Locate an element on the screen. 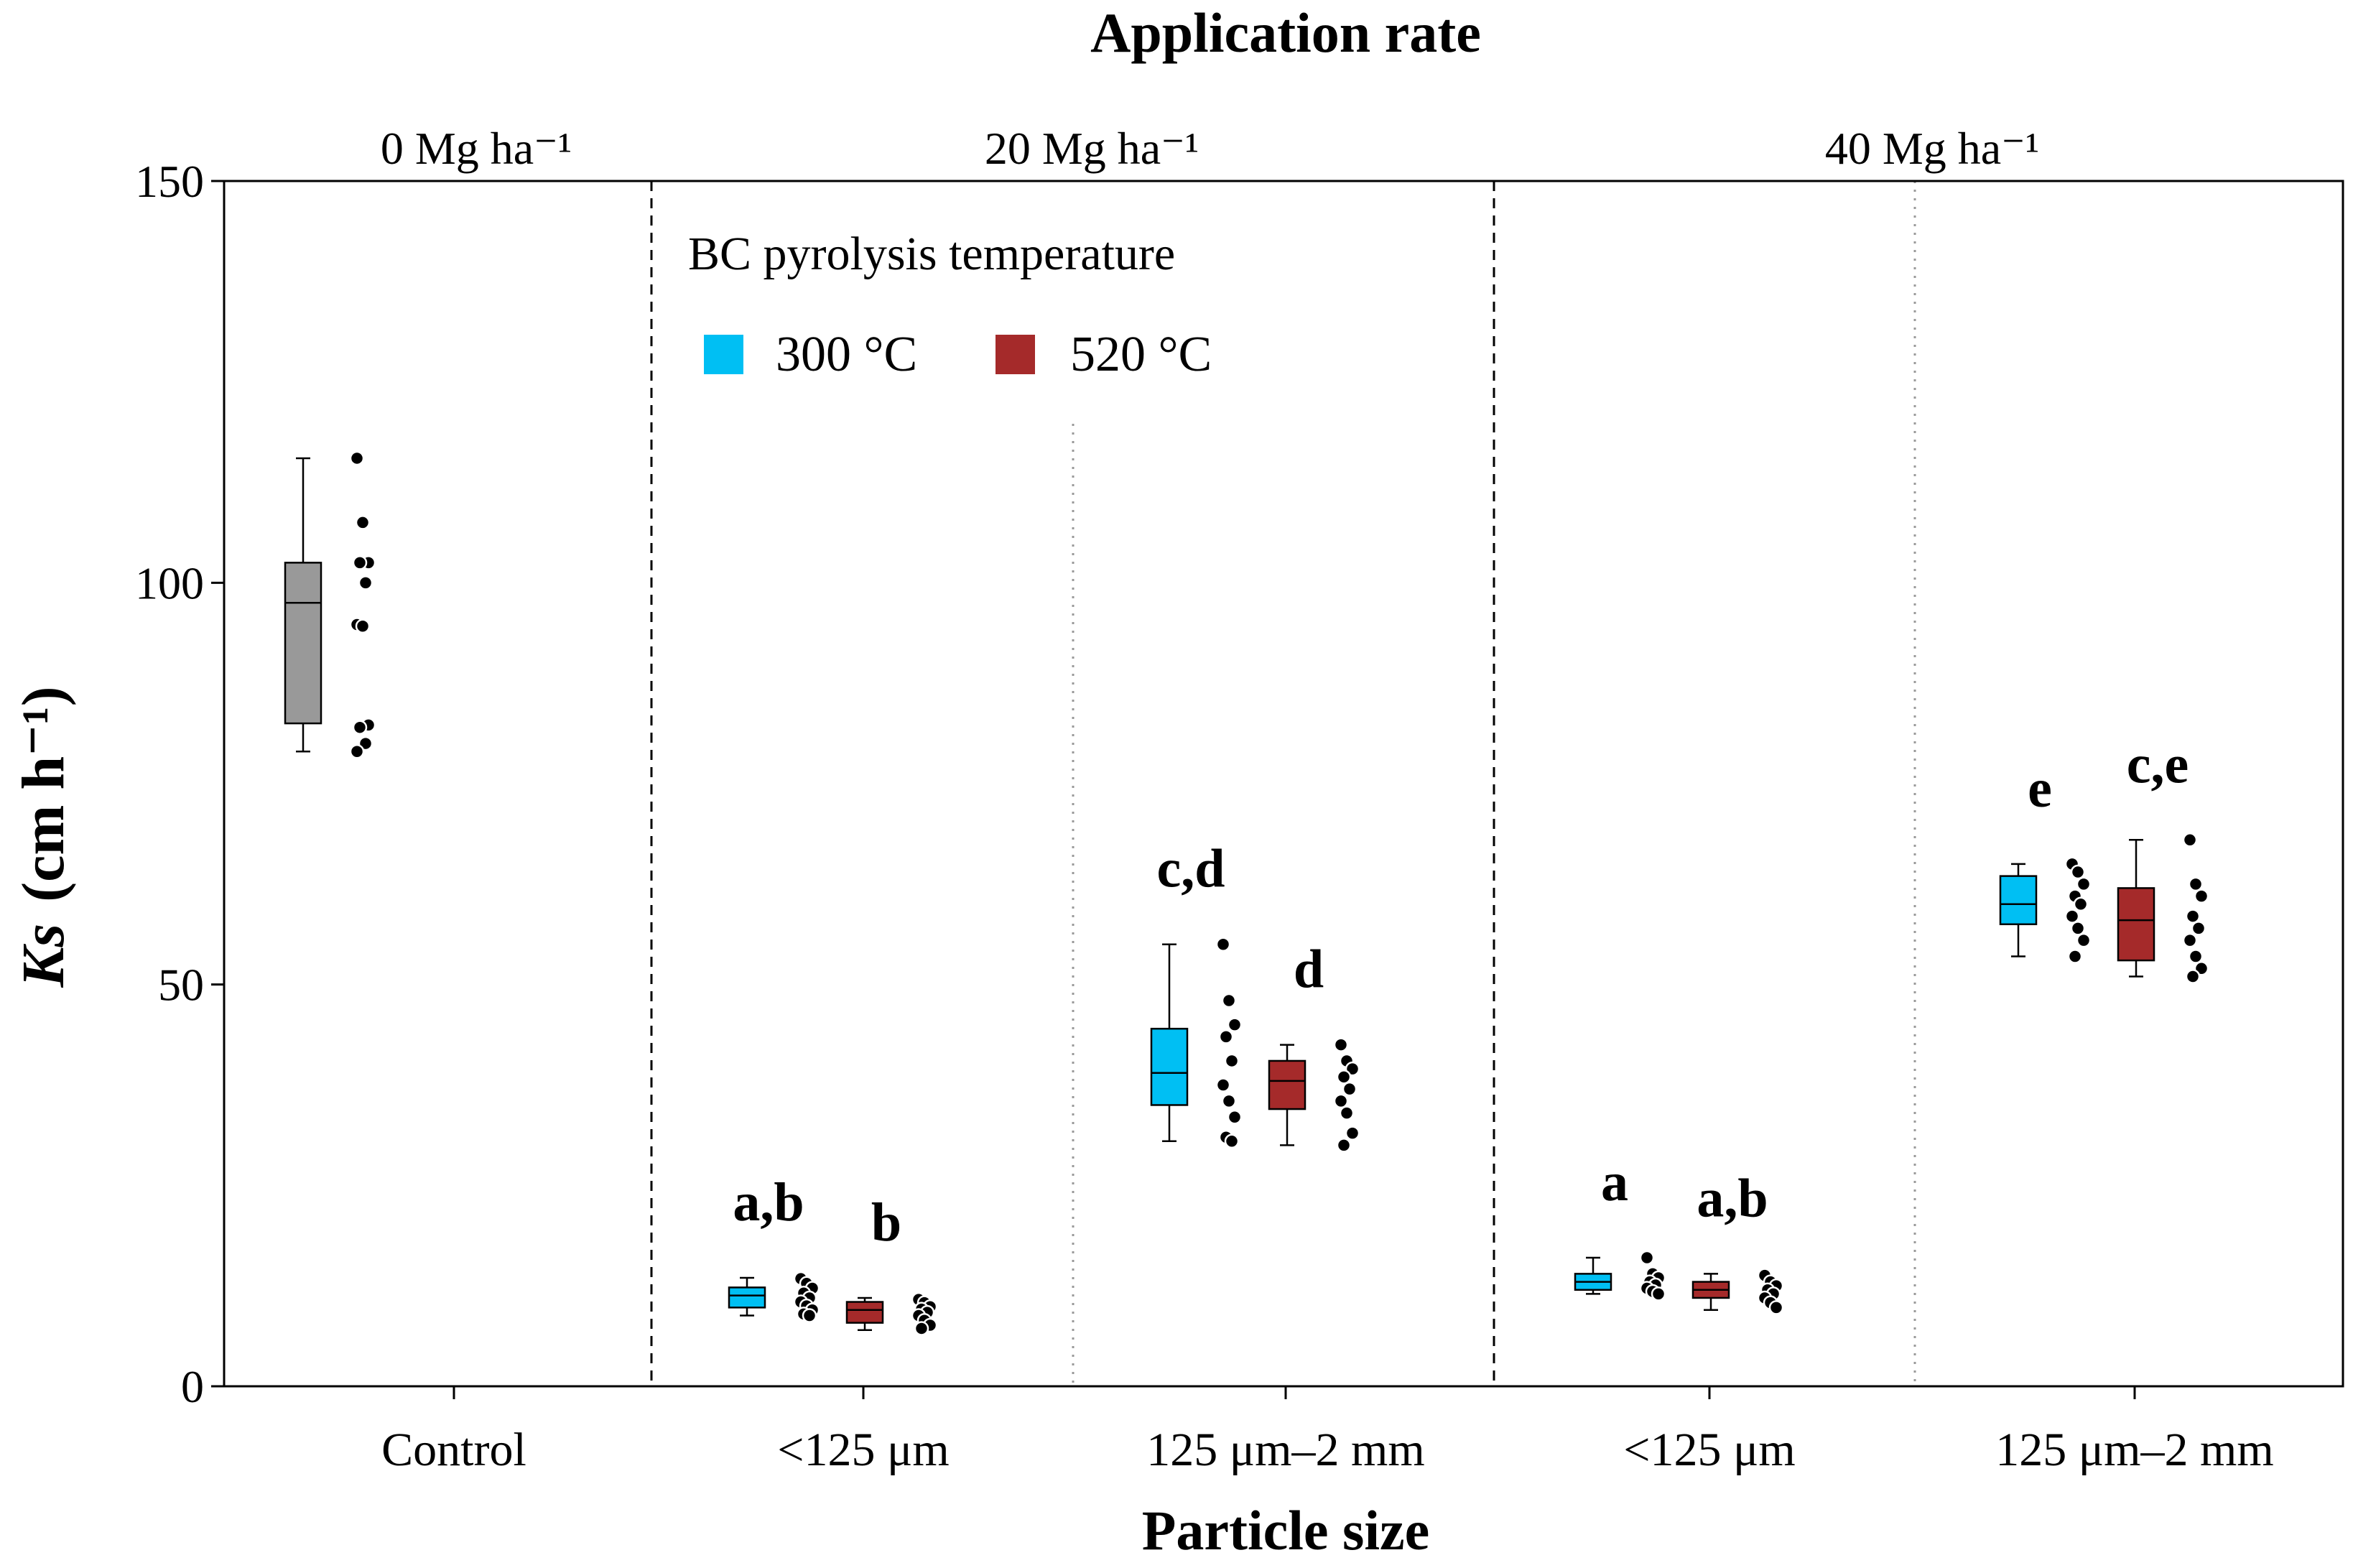  legend: BC pyrolysis temperature 300 °C 520 °C is located at coordinates (950, 305).